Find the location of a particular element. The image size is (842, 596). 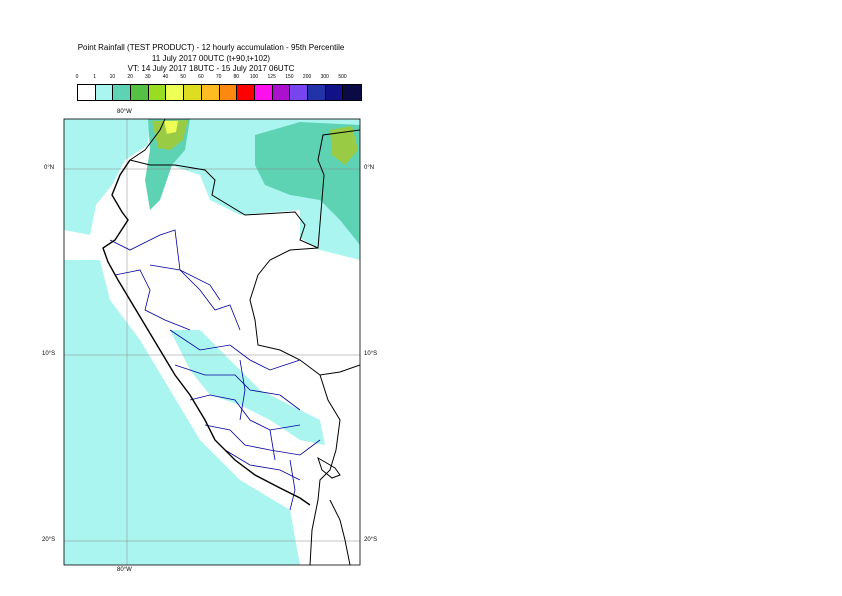

legend-tick-label: 125 is located at coordinates (271, 77).